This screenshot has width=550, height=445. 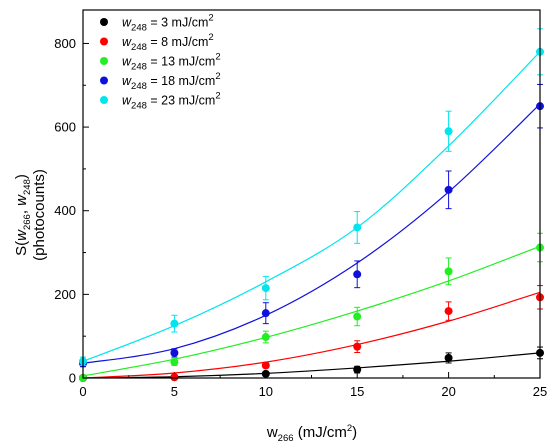 What do you see at coordinates (311, 433) in the screenshot?
I see `x-axis-label: w266 (mJ/cm2)` at bounding box center [311, 433].